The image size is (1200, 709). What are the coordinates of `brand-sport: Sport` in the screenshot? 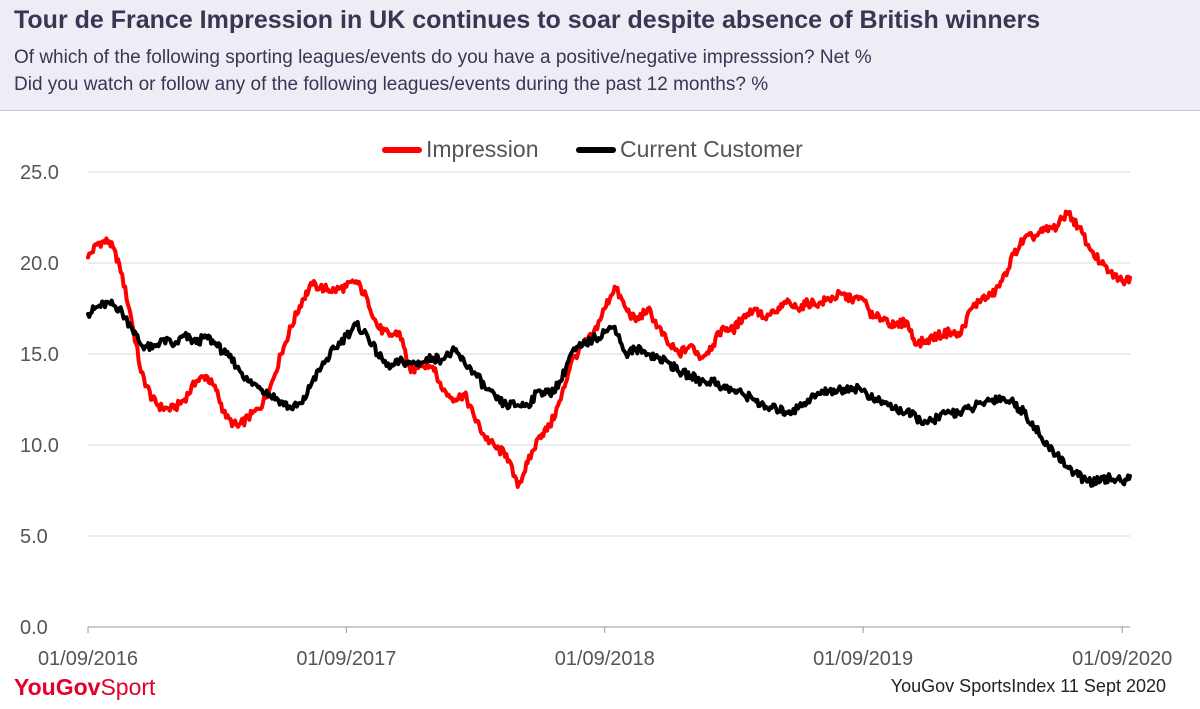 It's located at (128, 687).